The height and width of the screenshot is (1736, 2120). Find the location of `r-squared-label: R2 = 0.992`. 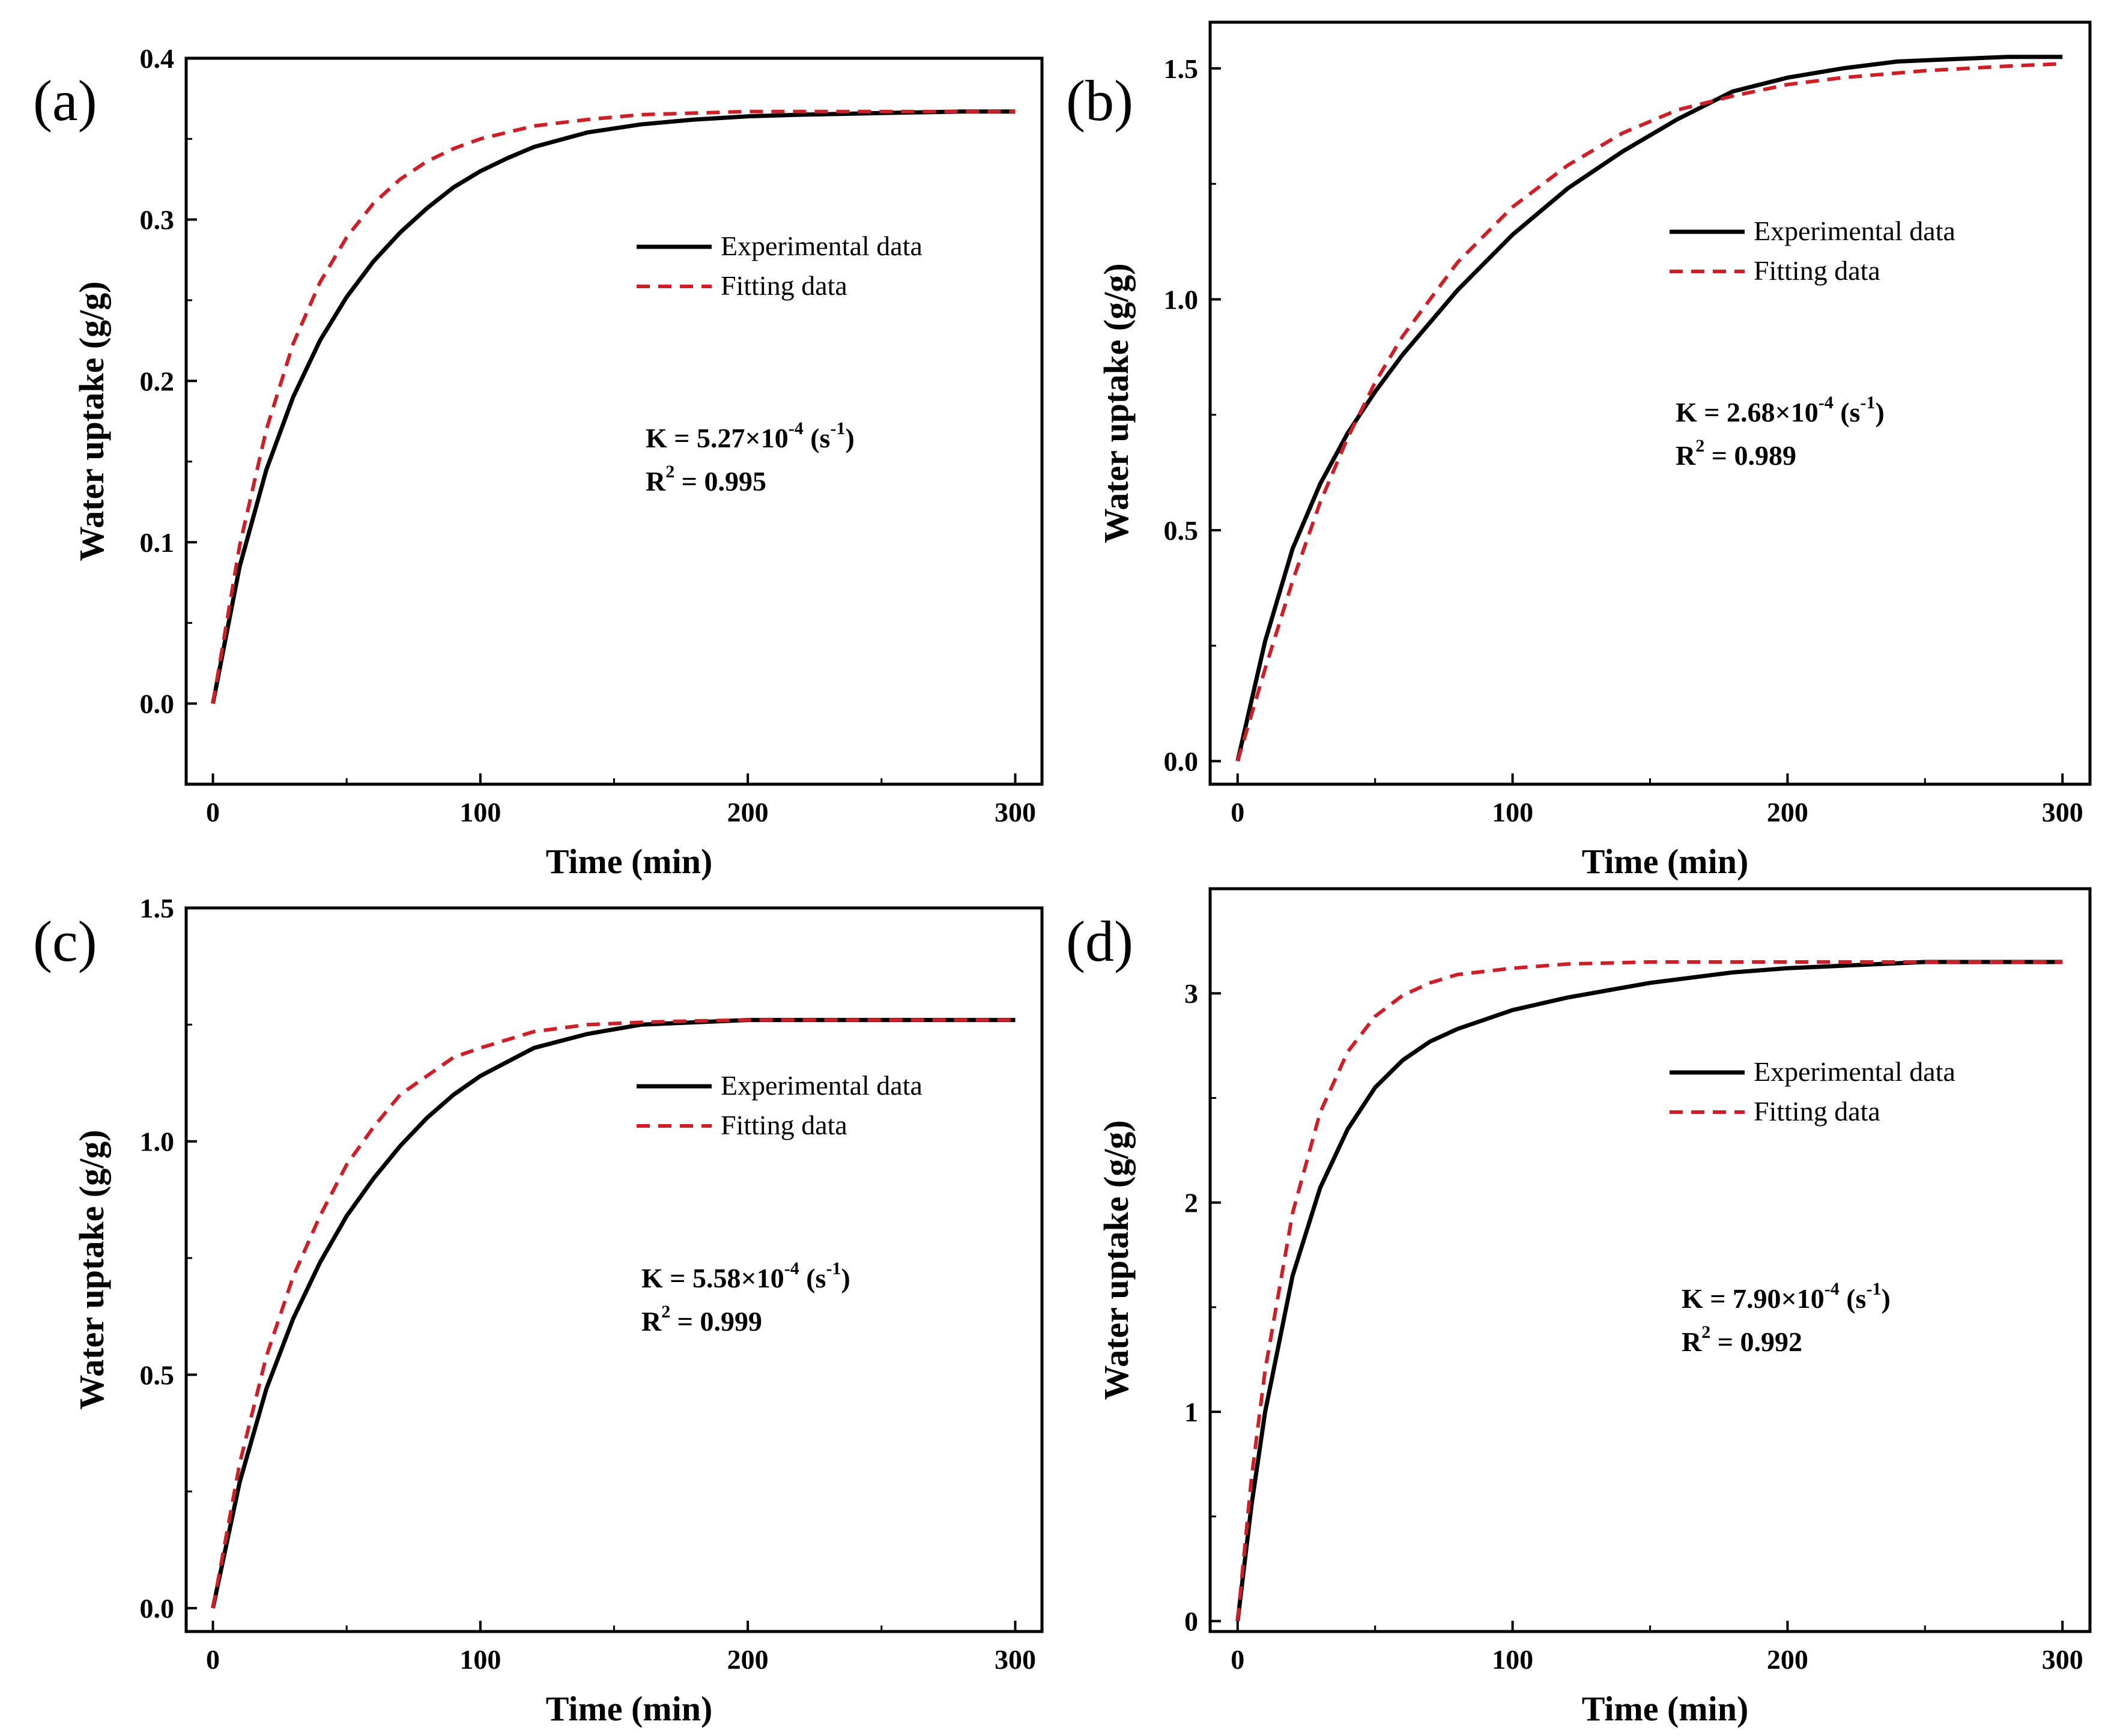

r-squared-label: R2 = 0.992 is located at coordinates (1742, 1340).